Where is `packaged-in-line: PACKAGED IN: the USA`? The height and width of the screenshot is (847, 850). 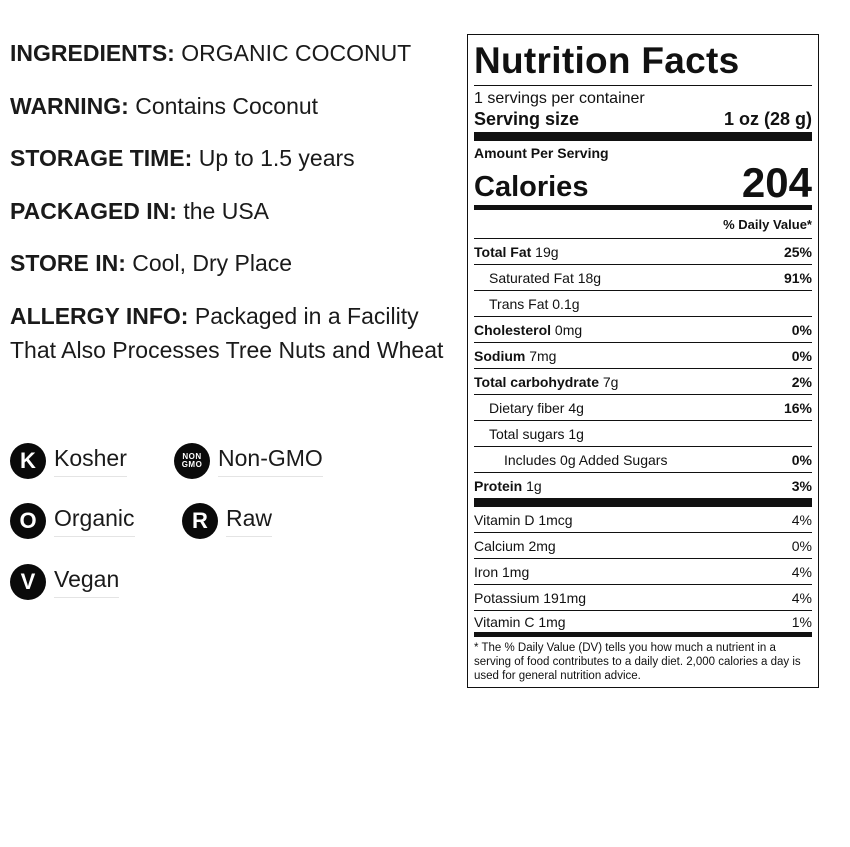 packaged-in-line: PACKAGED IN: the USA is located at coordinates (140, 210).